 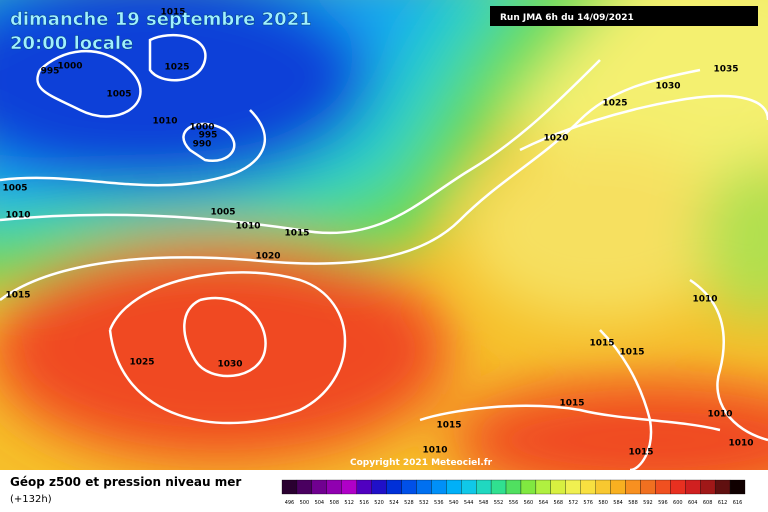 What do you see at coordinates (349, 503) in the screenshot?
I see `colorbar-label: 512` at bounding box center [349, 503].